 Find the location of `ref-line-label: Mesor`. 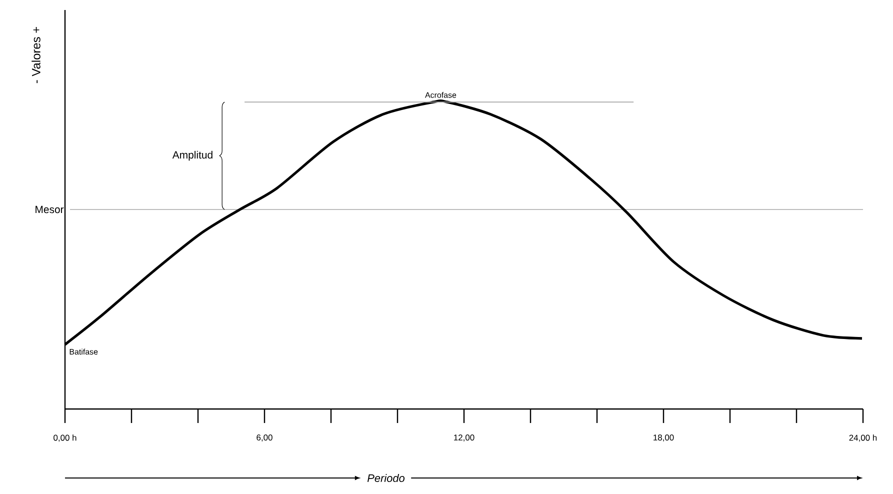

ref-line-label: Mesor is located at coordinates (50, 210).